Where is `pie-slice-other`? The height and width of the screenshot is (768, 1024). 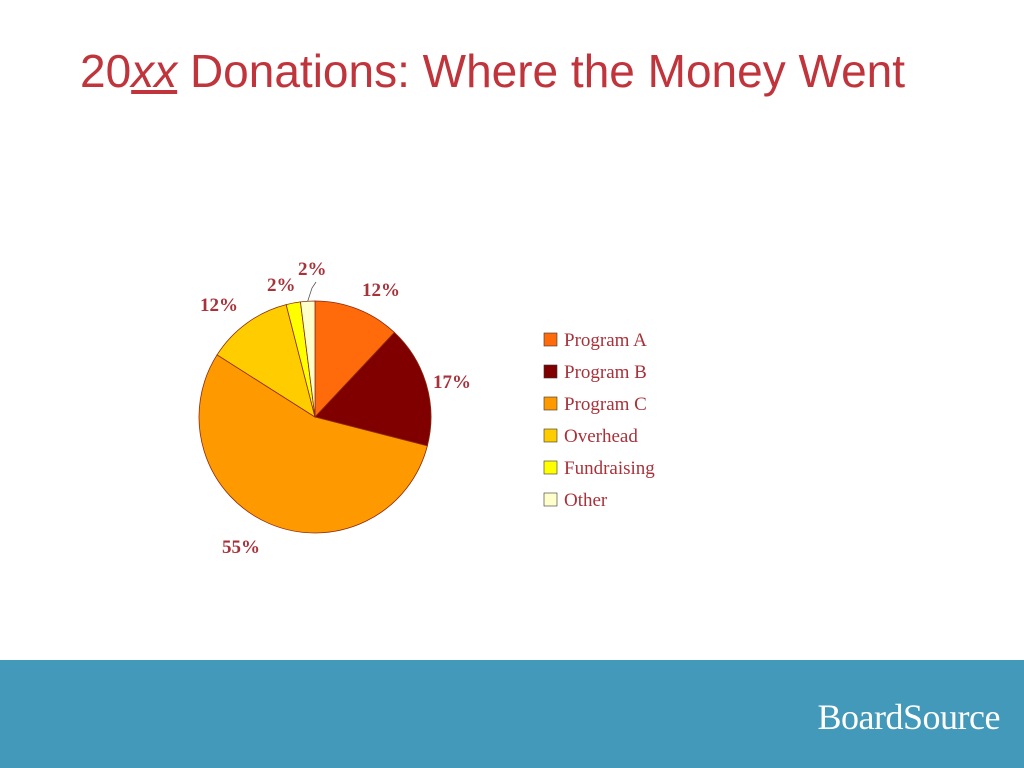 pie-slice-other is located at coordinates (308, 359).